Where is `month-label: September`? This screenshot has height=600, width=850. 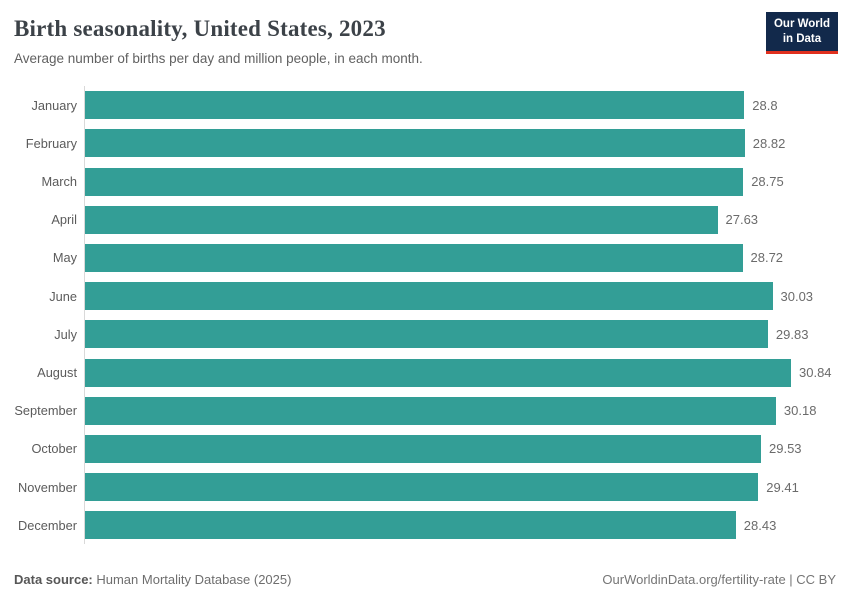
month-label: September is located at coordinates (45, 411).